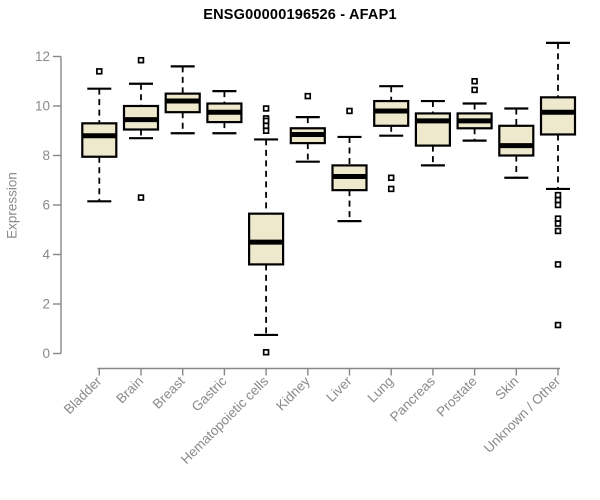 This screenshot has height=500, width=600. I want to click on boxplot-hematopoietic-cells, so click(266, 230).